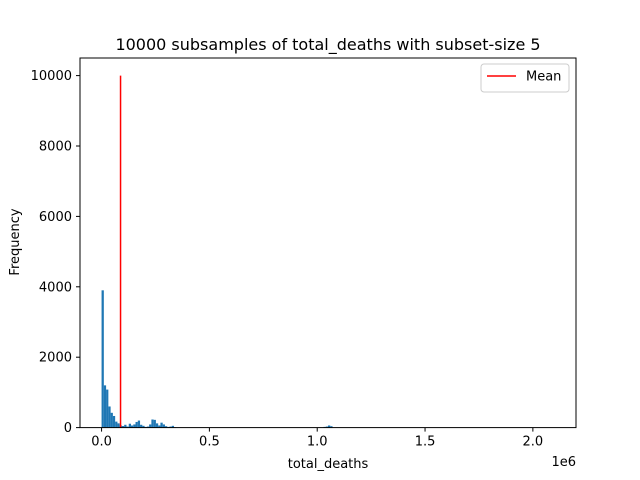 The image size is (640, 480). I want to click on y-axis-ticks: 0 2000 4000 6000 8000 10000, so click(55, 252).